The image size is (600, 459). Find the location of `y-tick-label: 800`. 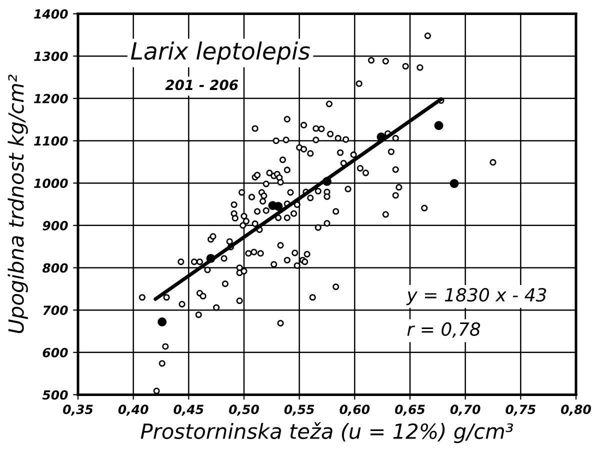

y-tick-label: 800 is located at coordinates (55, 268).